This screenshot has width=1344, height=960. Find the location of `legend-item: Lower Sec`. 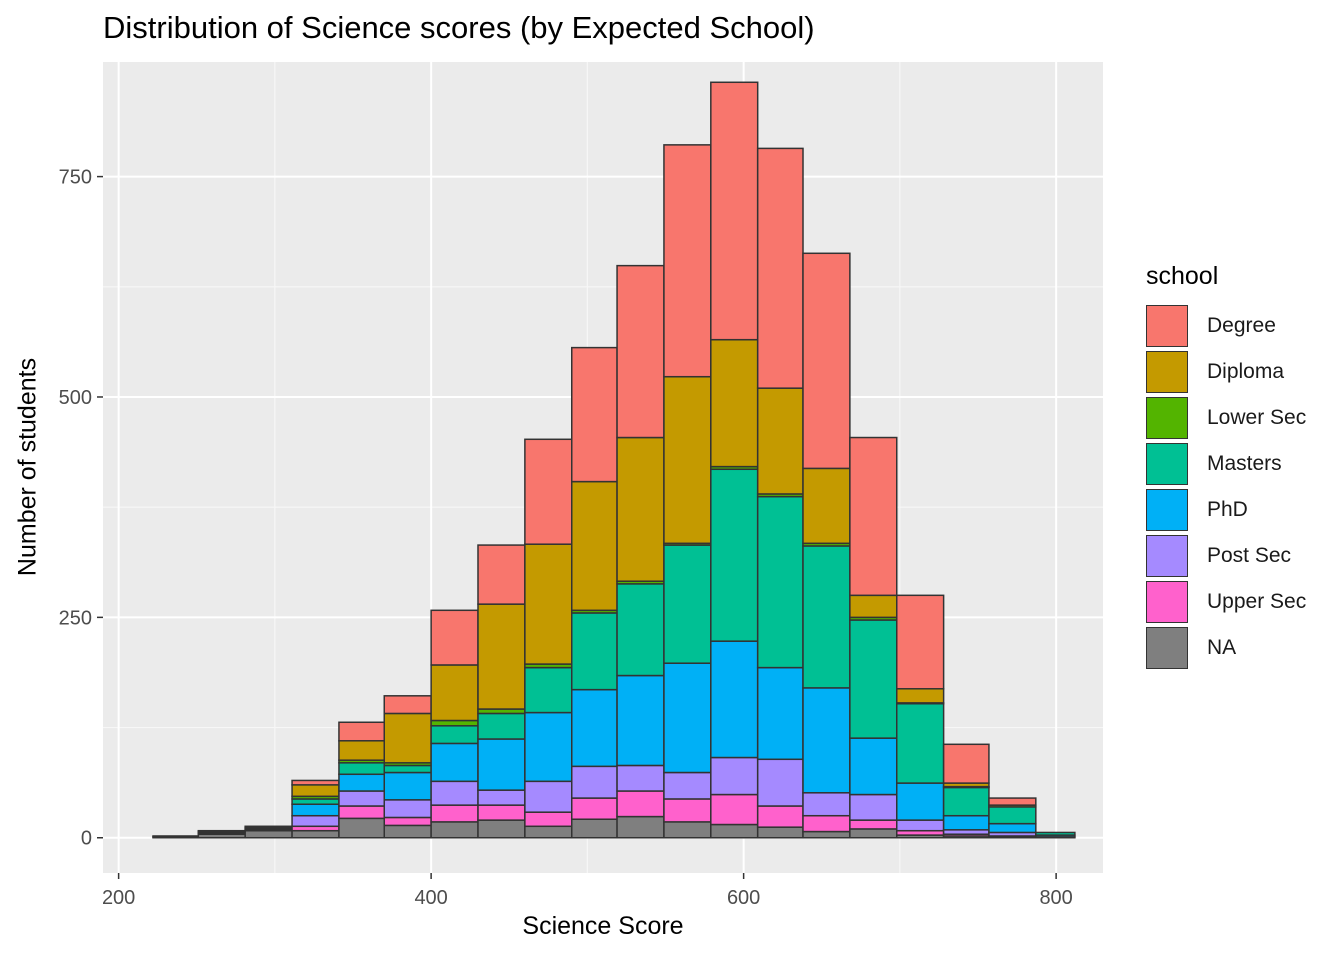

legend-item: Lower Sec is located at coordinates (1226, 418).